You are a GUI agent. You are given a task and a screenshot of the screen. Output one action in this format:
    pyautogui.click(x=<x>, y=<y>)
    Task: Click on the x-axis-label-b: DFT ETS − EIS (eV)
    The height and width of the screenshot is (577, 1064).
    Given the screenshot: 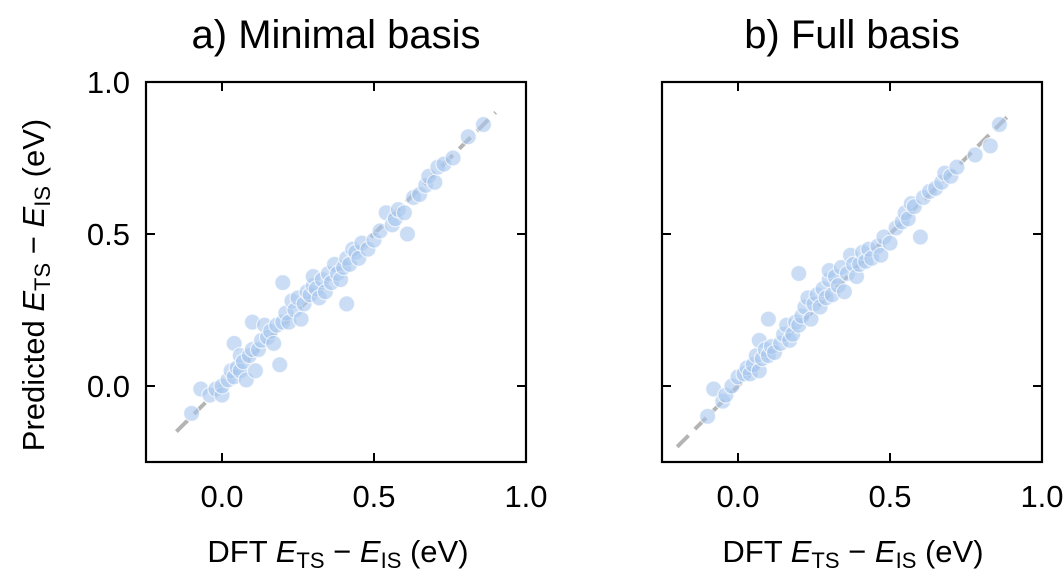 What is the action you would take?
    pyautogui.click(x=852, y=553)
    